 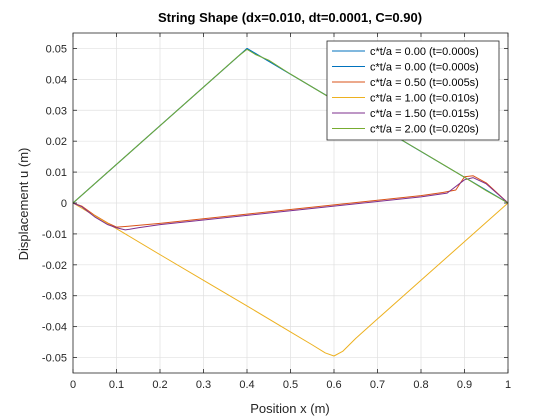 I want to click on y-tick-label: 0.04, so click(x=56, y=80).